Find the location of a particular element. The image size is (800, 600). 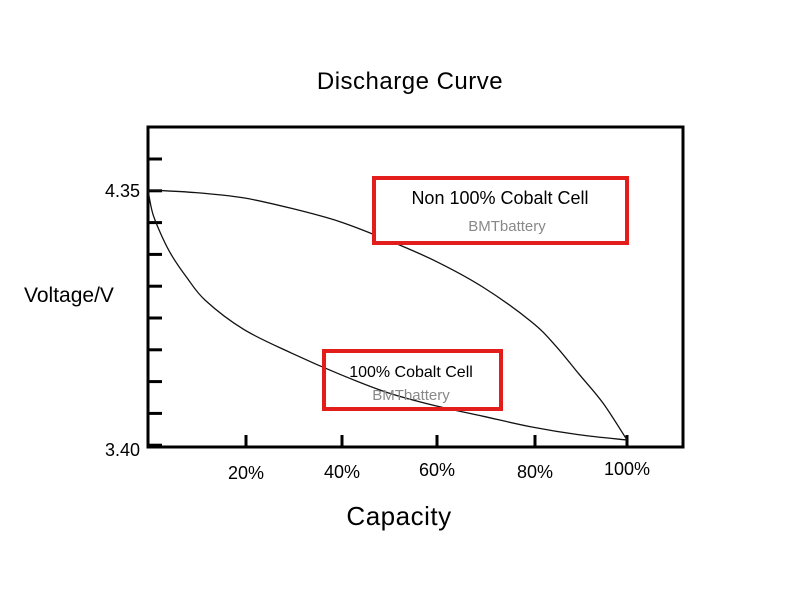

annotation-cobalt-title: 100% Cobalt Cell is located at coordinates (411, 372).